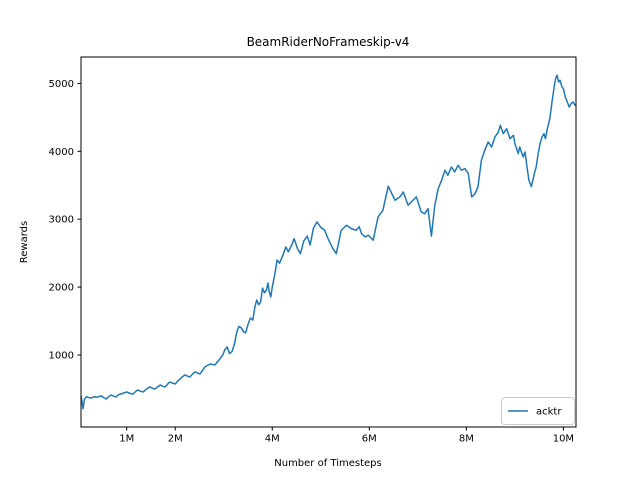  Describe the element at coordinates (61, 288) in the screenshot. I see `y-tick-label: 2000` at that location.